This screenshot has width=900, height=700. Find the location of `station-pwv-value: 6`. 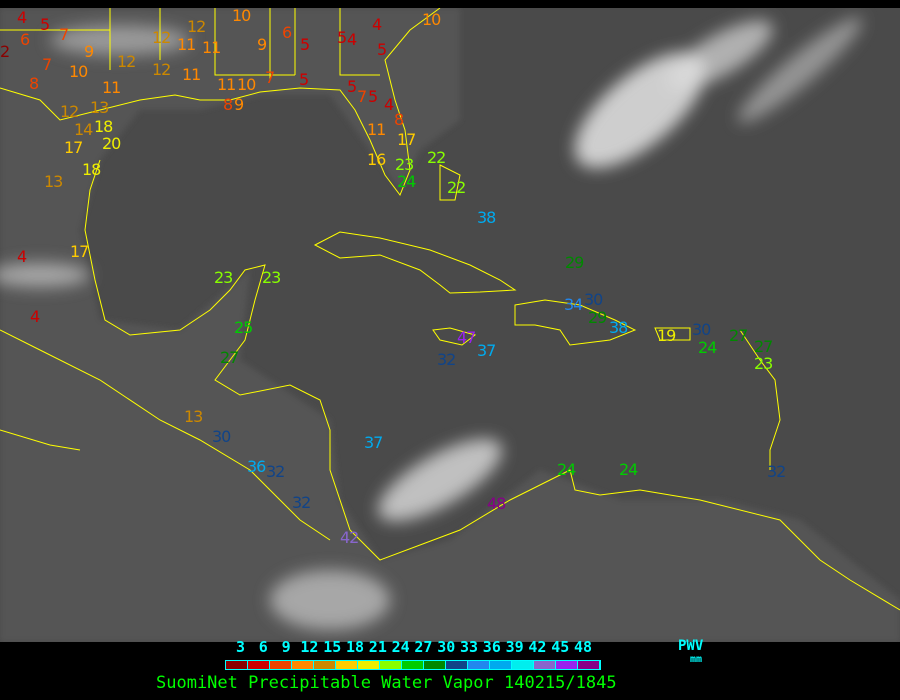

station-pwv-value: 6 is located at coordinates (25, 39).